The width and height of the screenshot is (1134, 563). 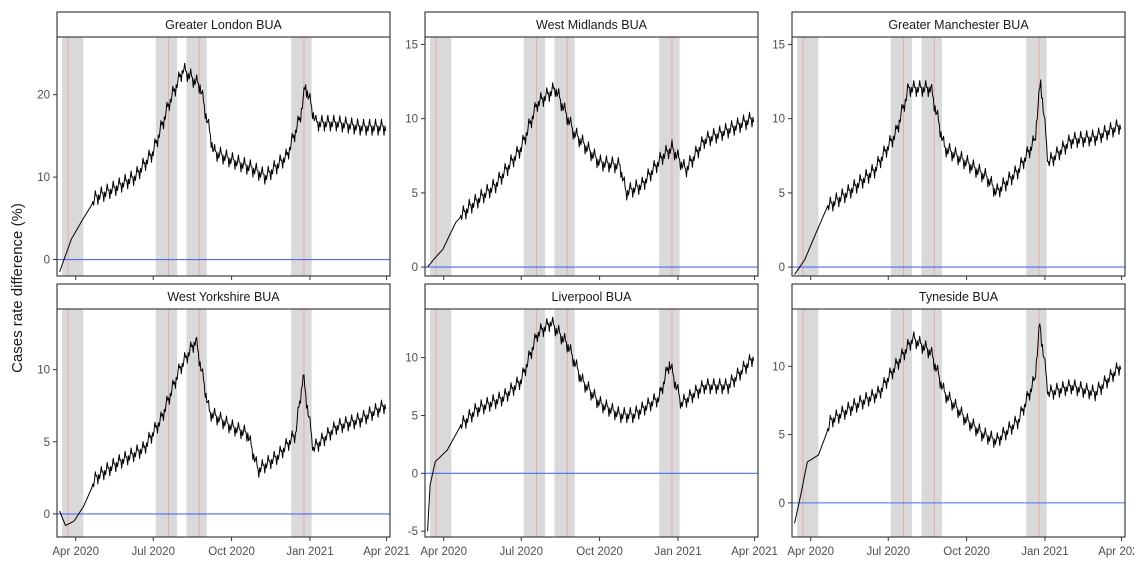 What do you see at coordinates (413, 532) in the screenshot?
I see `y-tick-label: -5` at bounding box center [413, 532].